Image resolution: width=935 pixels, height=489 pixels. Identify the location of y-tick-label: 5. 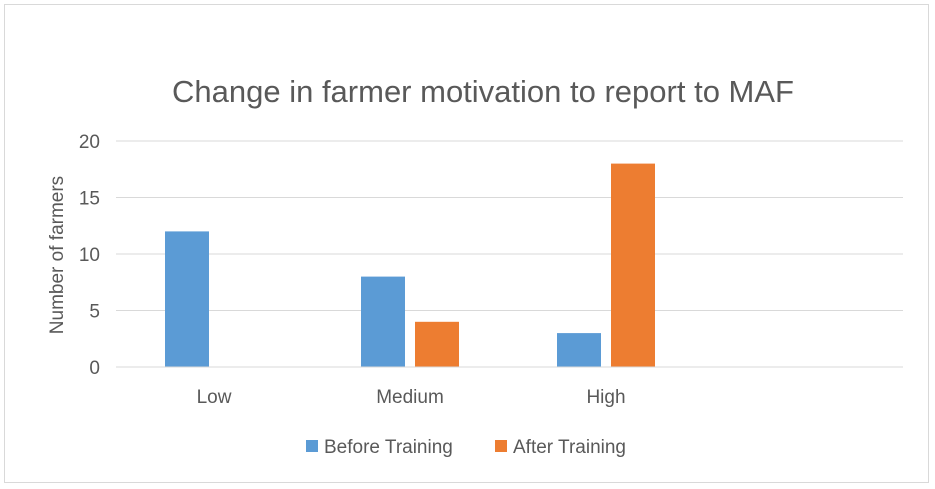
(94, 312).